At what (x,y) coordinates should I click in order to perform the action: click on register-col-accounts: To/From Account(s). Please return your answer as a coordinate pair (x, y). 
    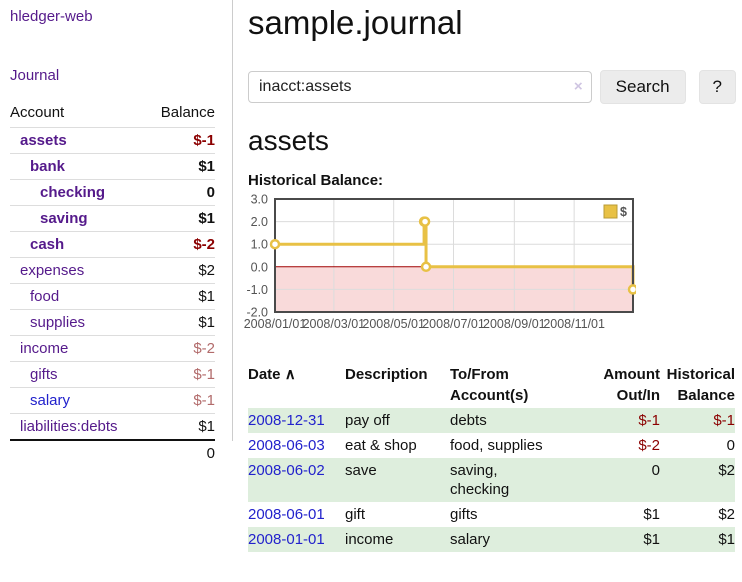
    Looking at the image, I should click on (489, 385).